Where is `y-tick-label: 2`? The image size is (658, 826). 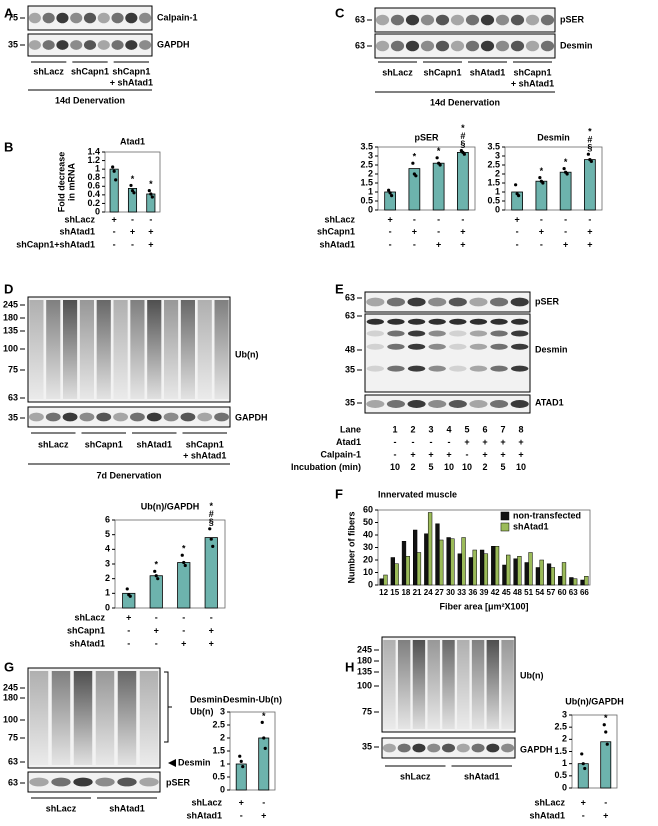
y-tick-label: 2 is located at coordinates (497, 173).